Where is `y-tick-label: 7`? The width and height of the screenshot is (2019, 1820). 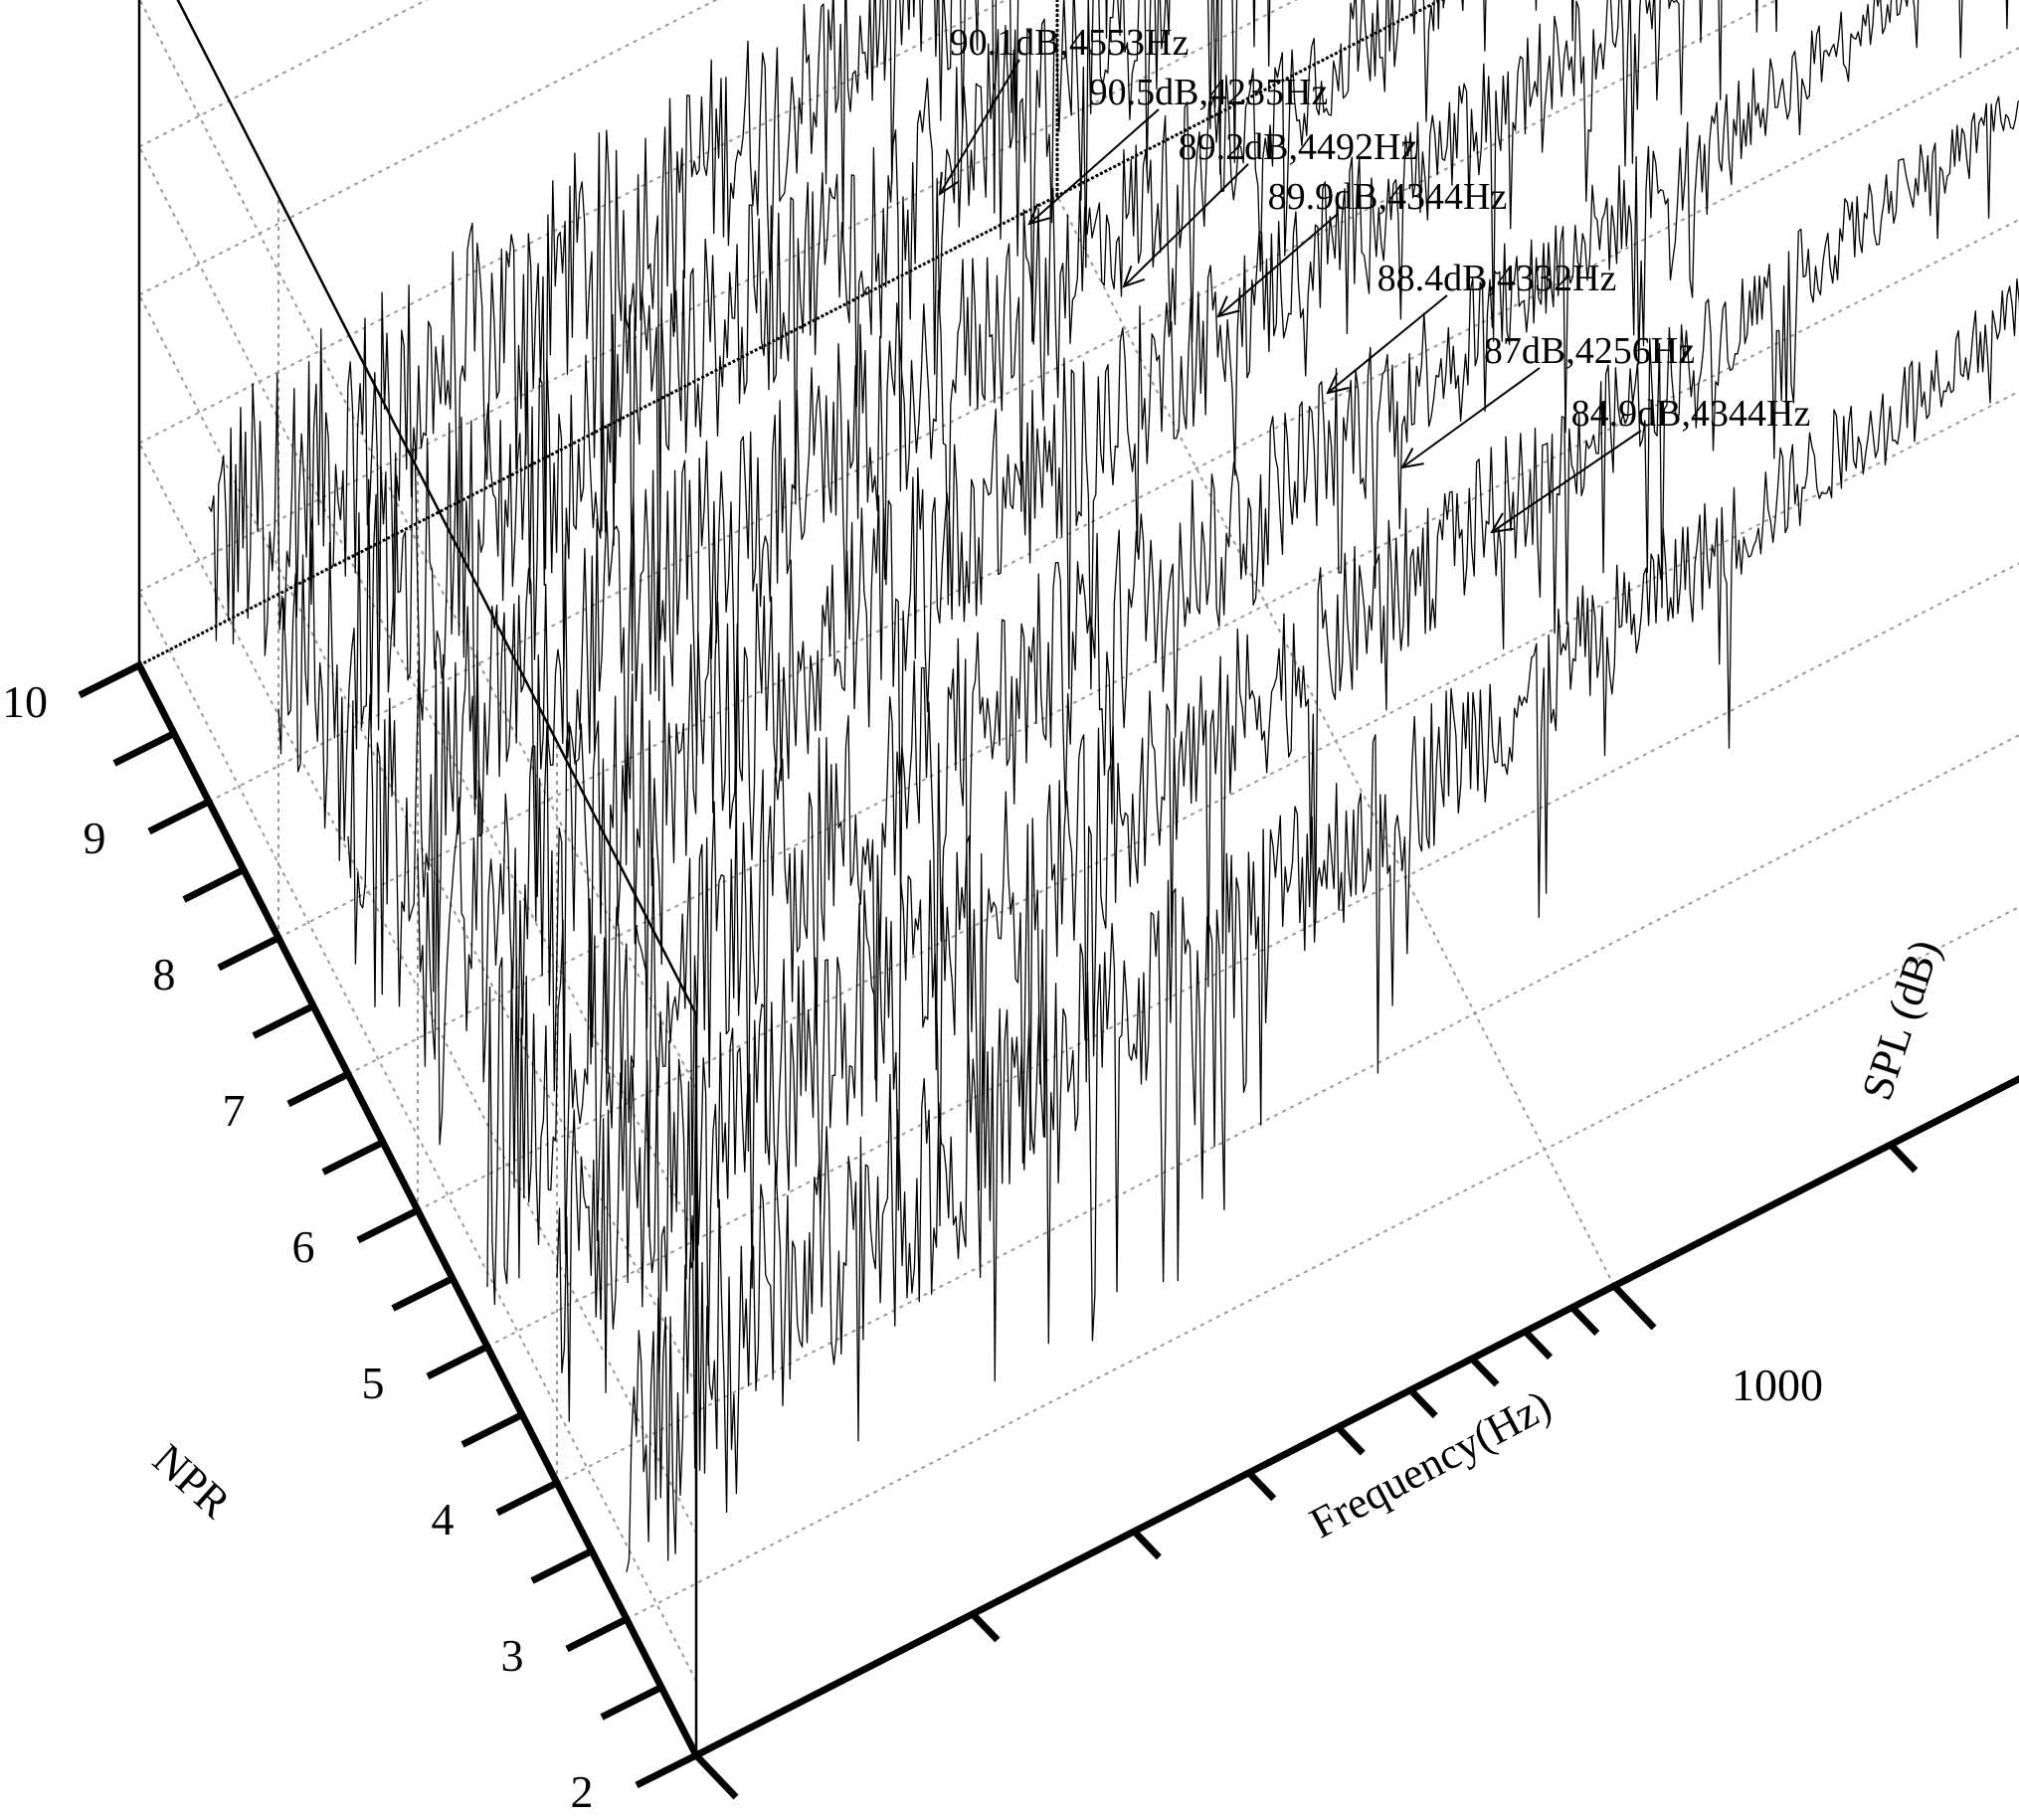 y-tick-label: 7 is located at coordinates (234, 1110).